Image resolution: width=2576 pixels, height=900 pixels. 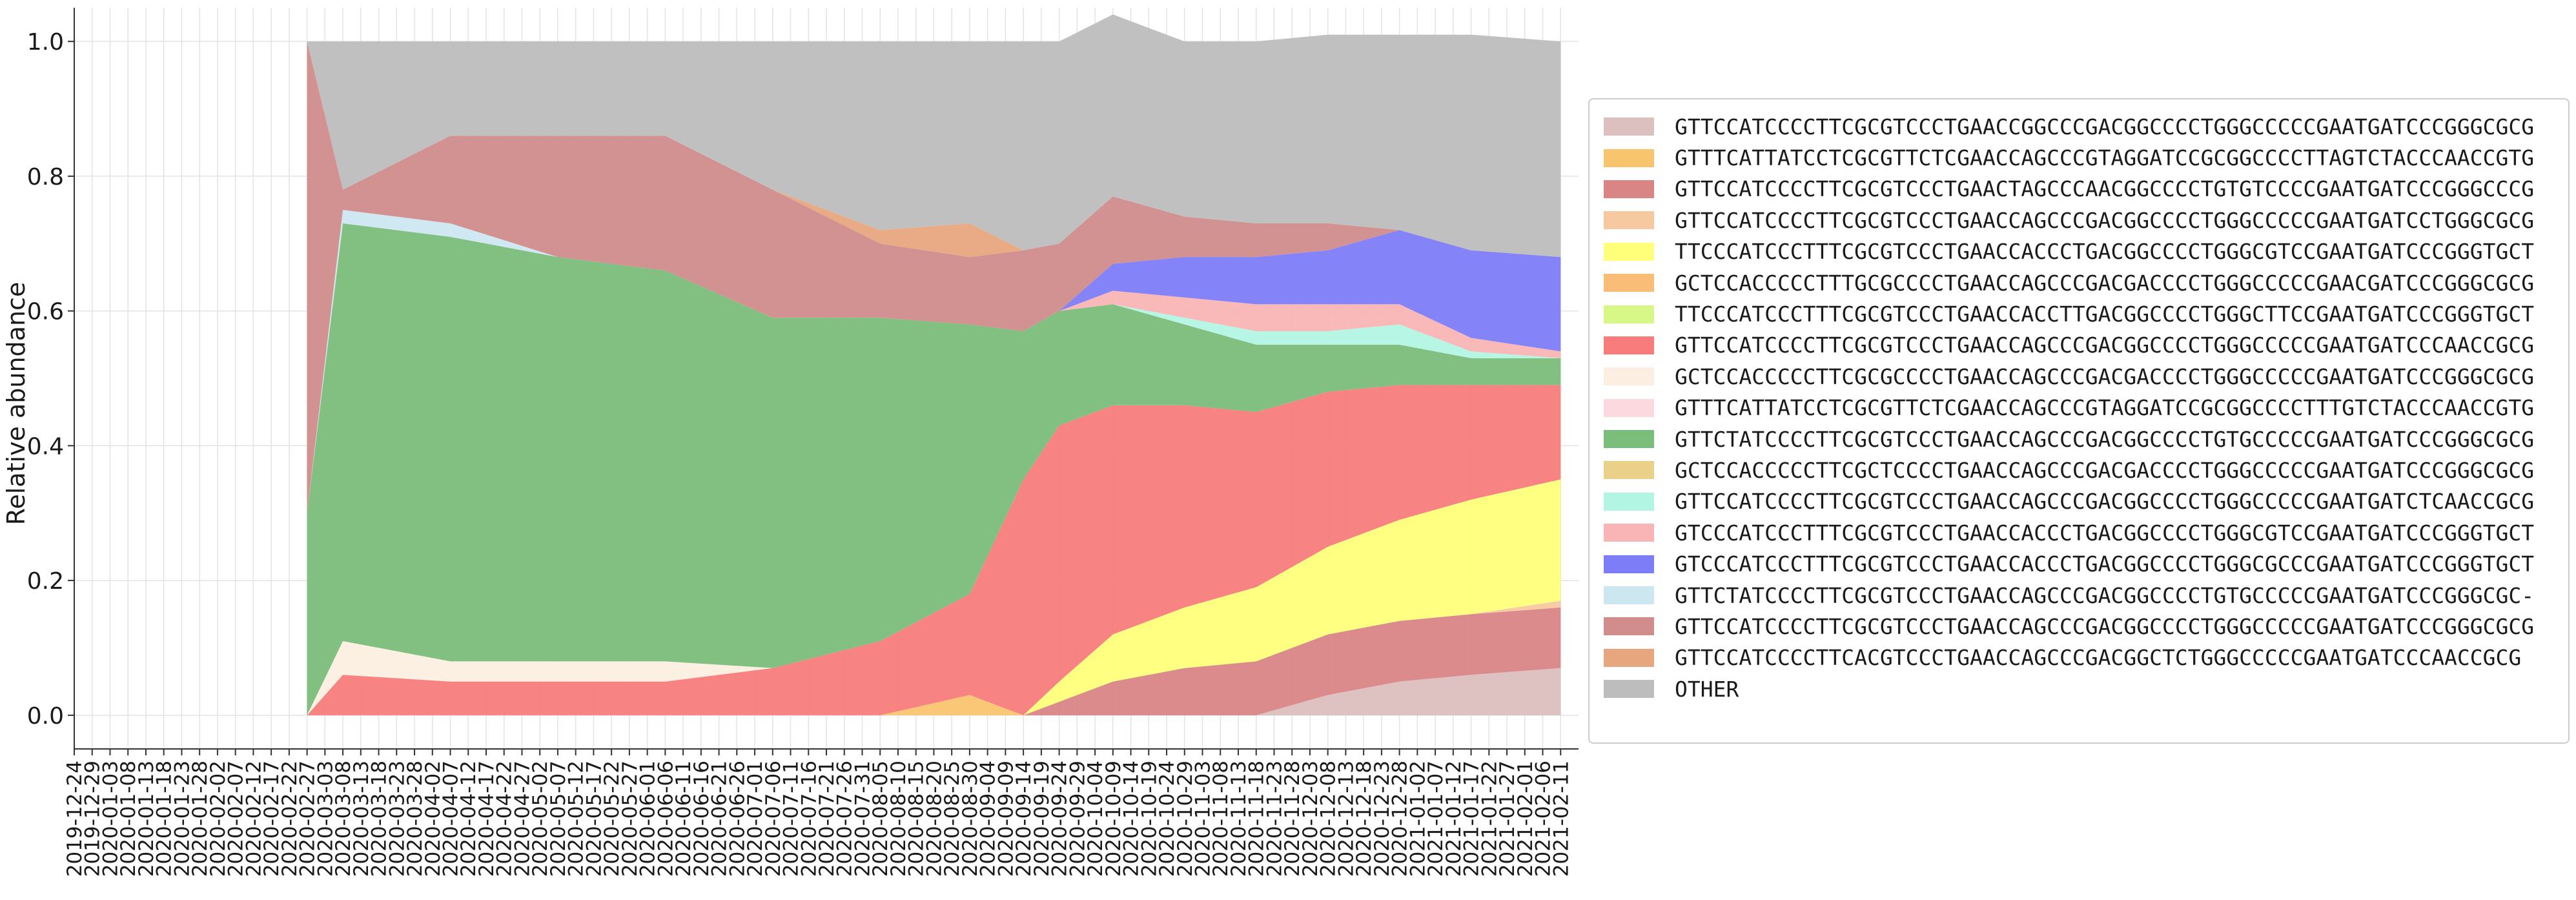 What do you see at coordinates (1489, 819) in the screenshot?
I see `x-tick-label: 2021-01-22` at bounding box center [1489, 819].